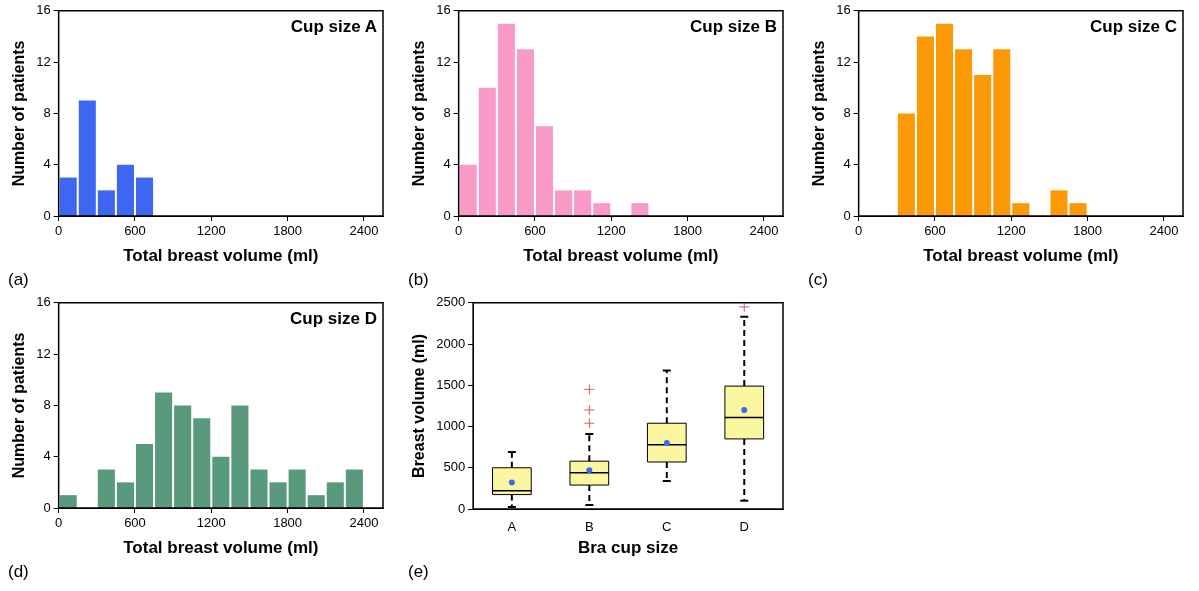  I want to click on text: (b), so click(418, 280).